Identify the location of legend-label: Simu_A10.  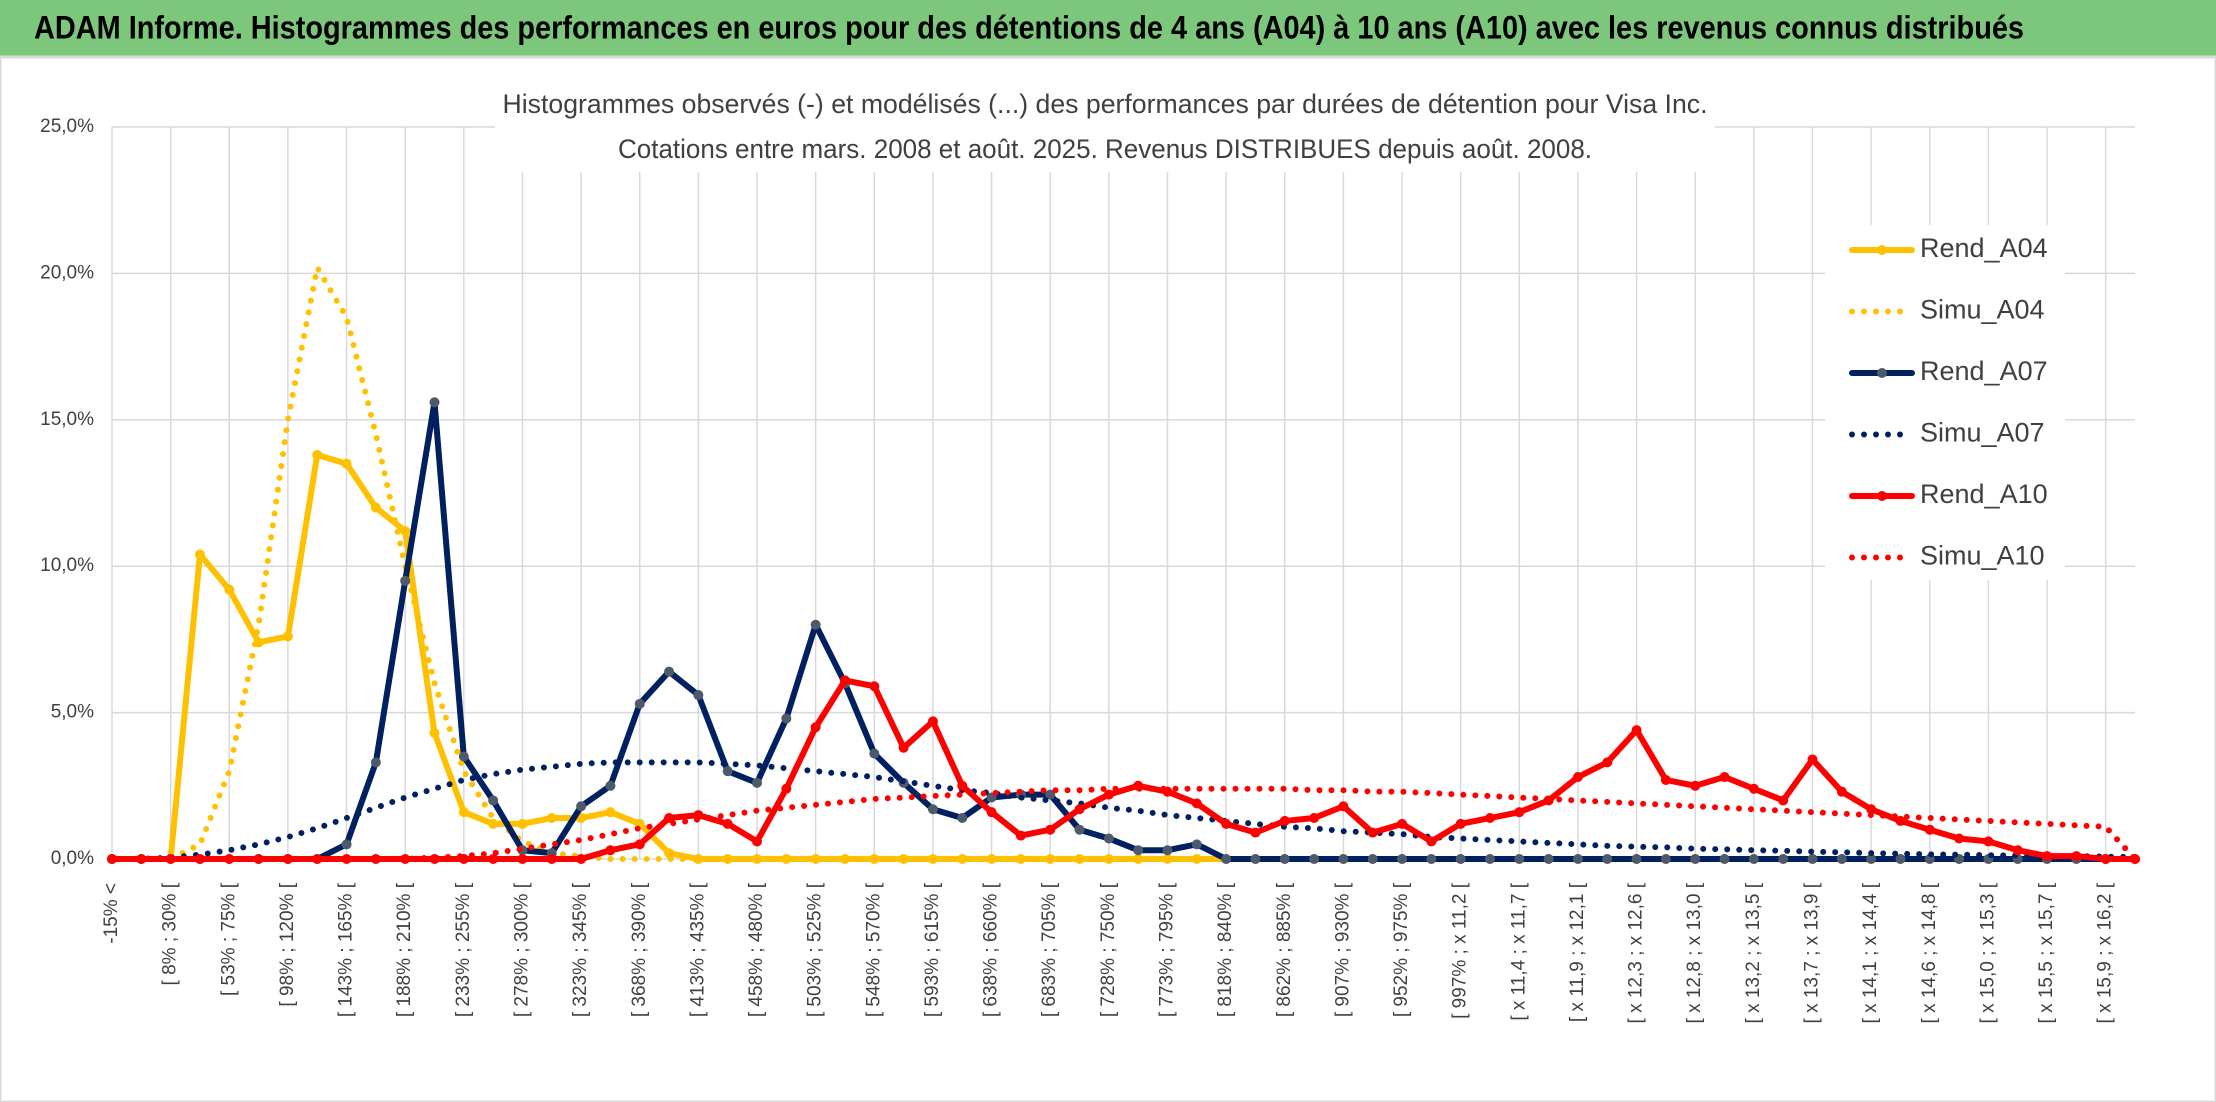
(1982, 556).